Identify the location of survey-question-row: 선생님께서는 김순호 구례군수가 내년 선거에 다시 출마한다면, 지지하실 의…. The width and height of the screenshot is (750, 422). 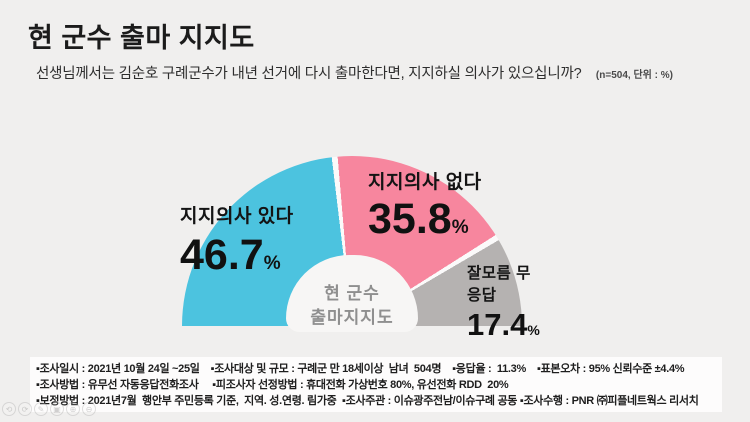
(354, 72).